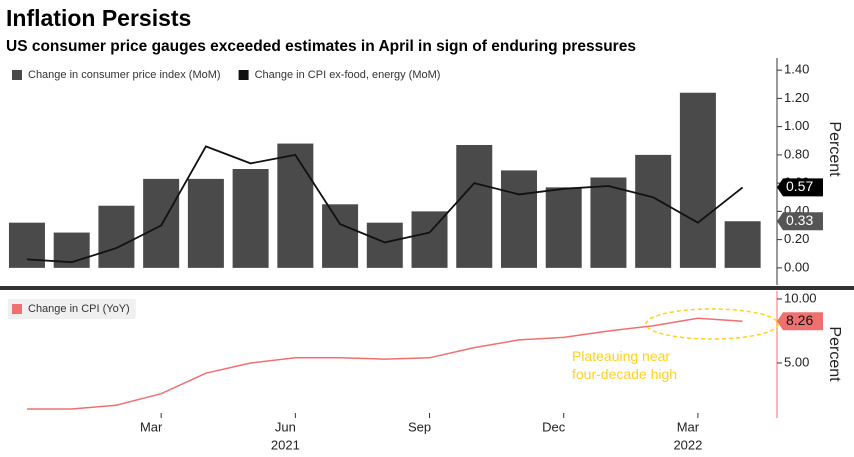 This screenshot has height=457, width=854. I want to click on x-tick-label: Jun, so click(285, 426).